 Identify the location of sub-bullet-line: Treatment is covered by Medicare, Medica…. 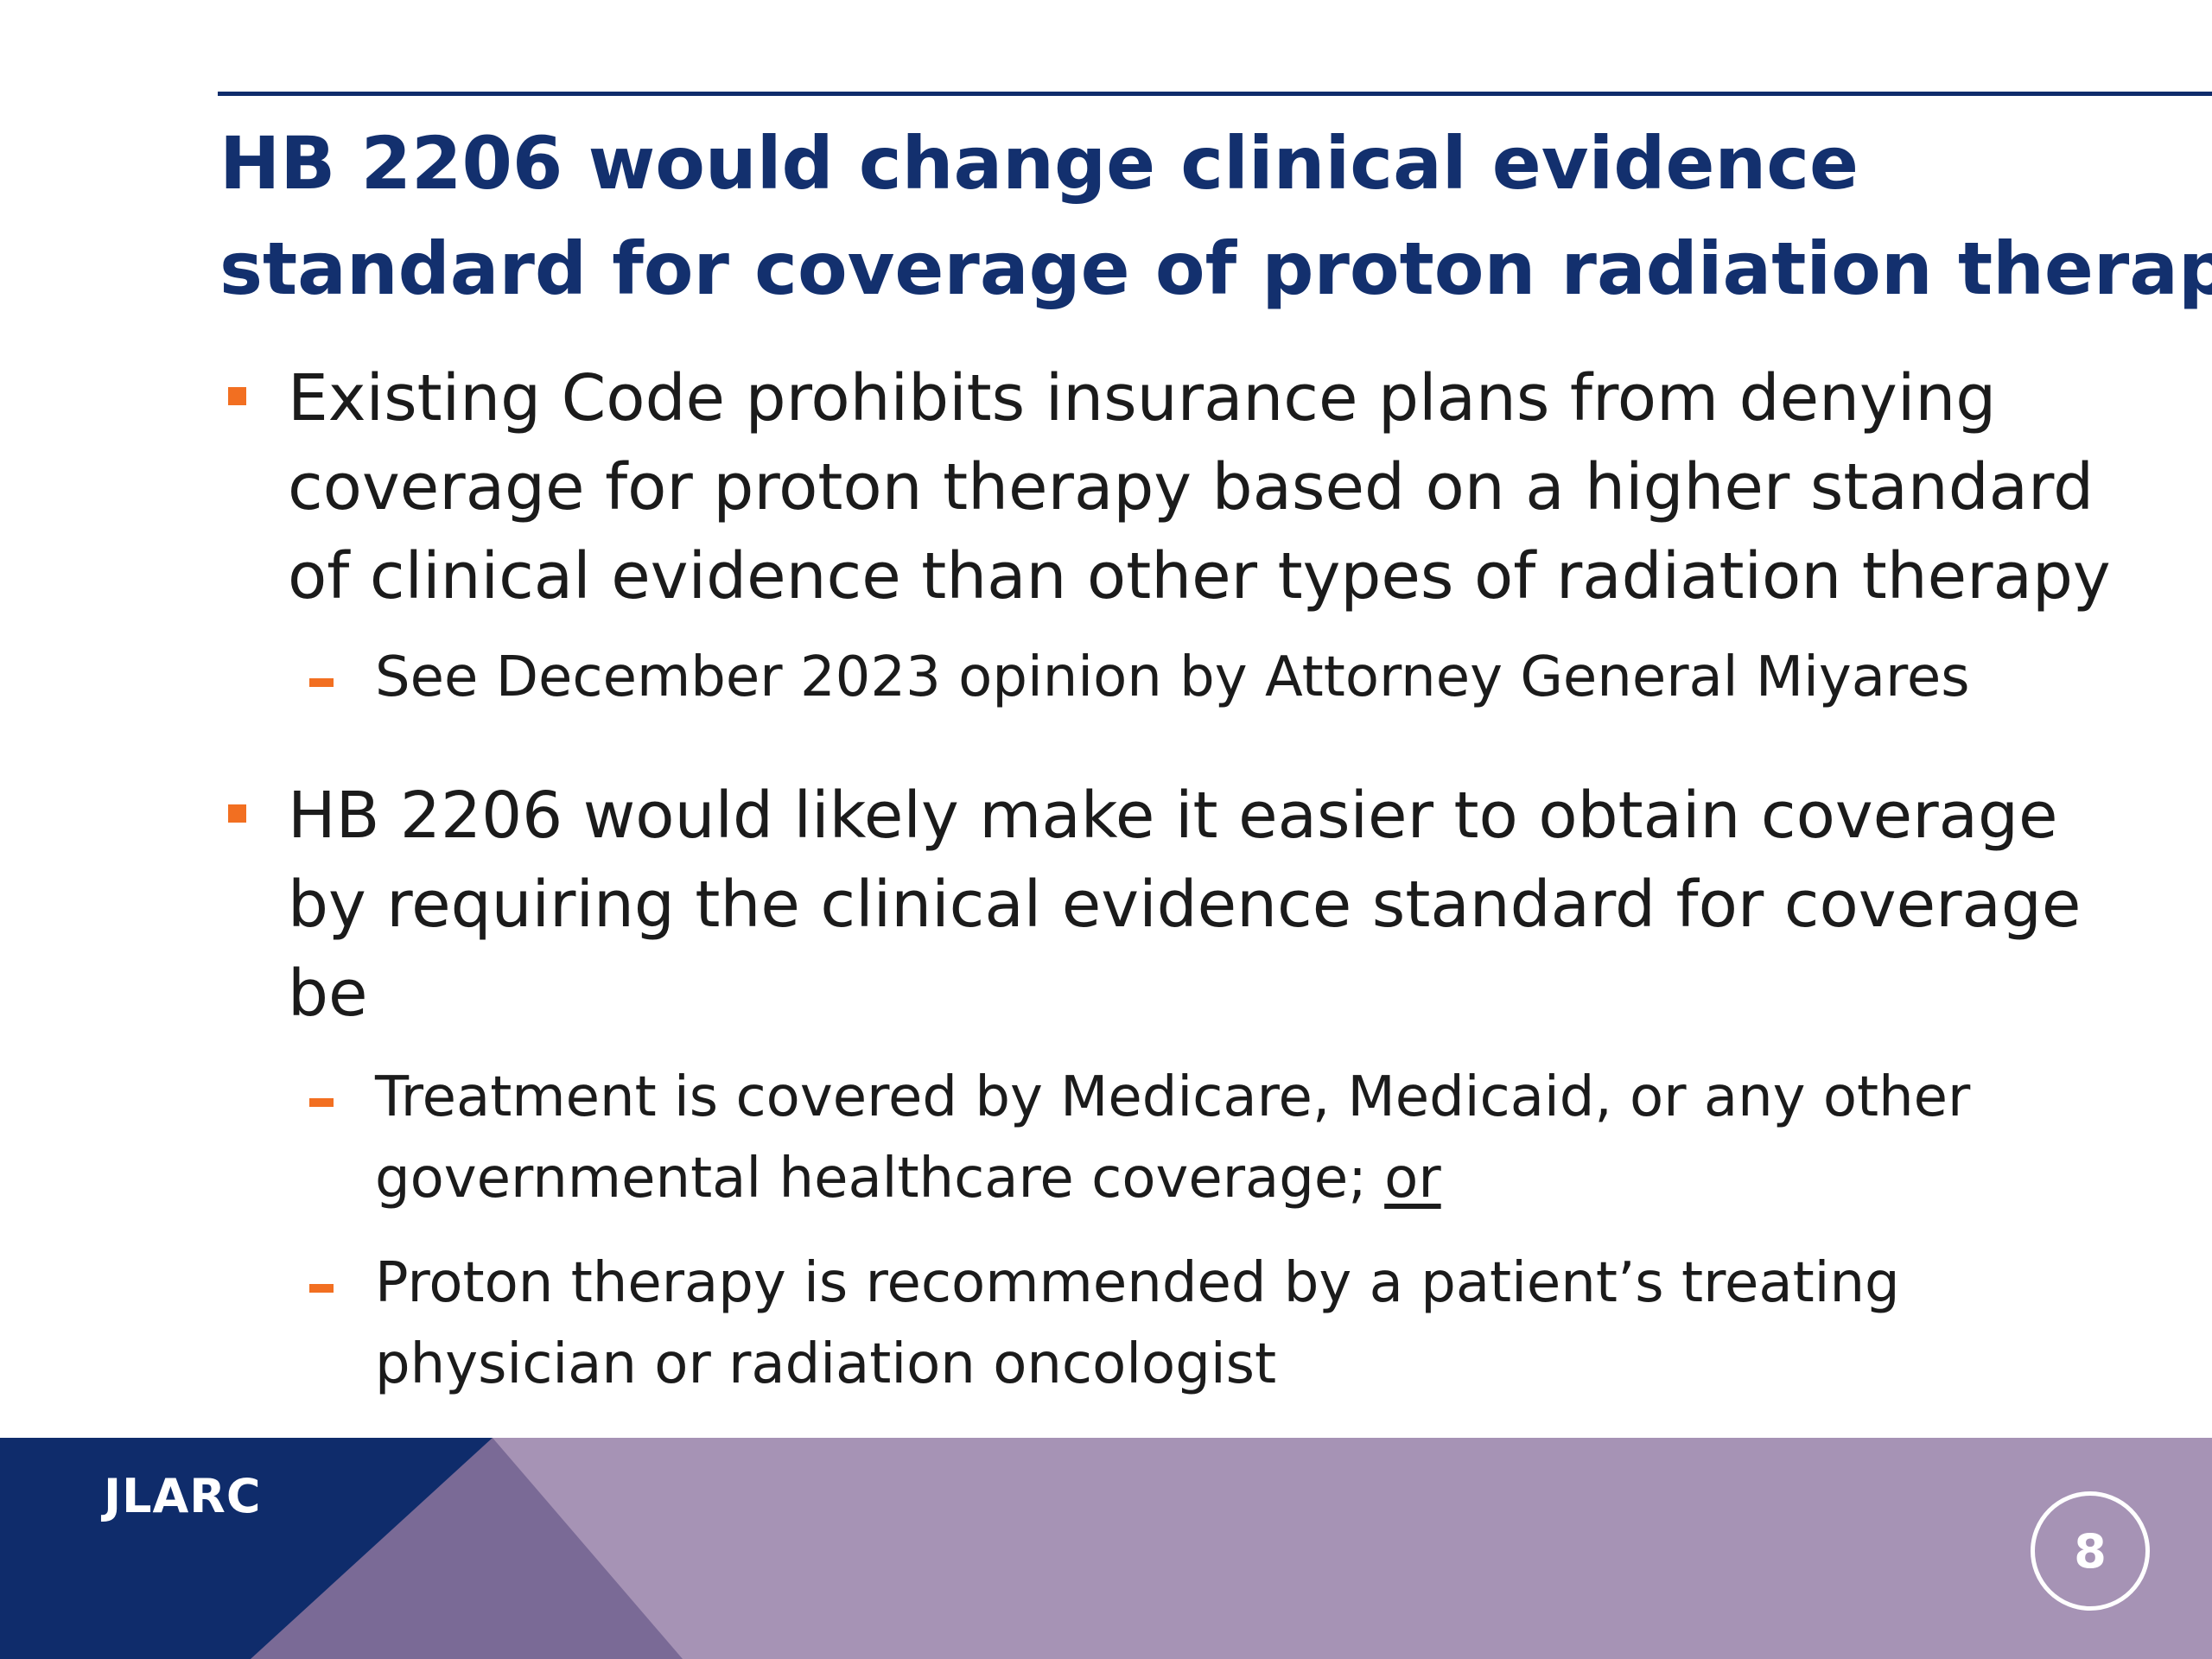
(1173, 1097).